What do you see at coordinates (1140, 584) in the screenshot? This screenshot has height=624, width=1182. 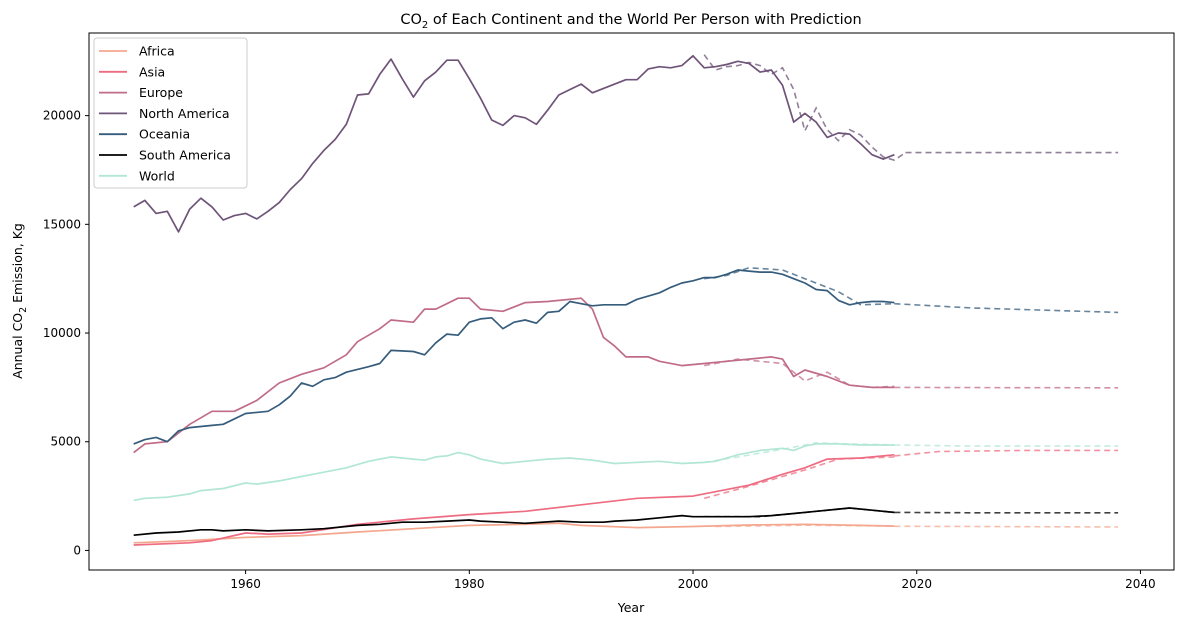 I see `x-tick-label: 2040` at bounding box center [1140, 584].